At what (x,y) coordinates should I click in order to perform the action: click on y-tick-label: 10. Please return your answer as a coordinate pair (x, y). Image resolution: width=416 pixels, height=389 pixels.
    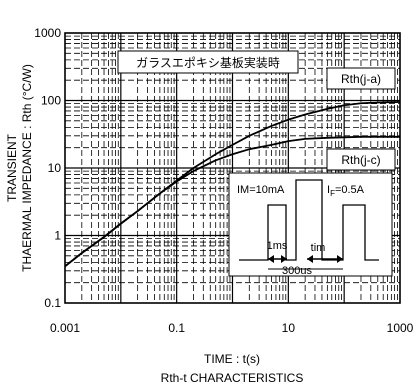
    Looking at the image, I should click on (55, 168).